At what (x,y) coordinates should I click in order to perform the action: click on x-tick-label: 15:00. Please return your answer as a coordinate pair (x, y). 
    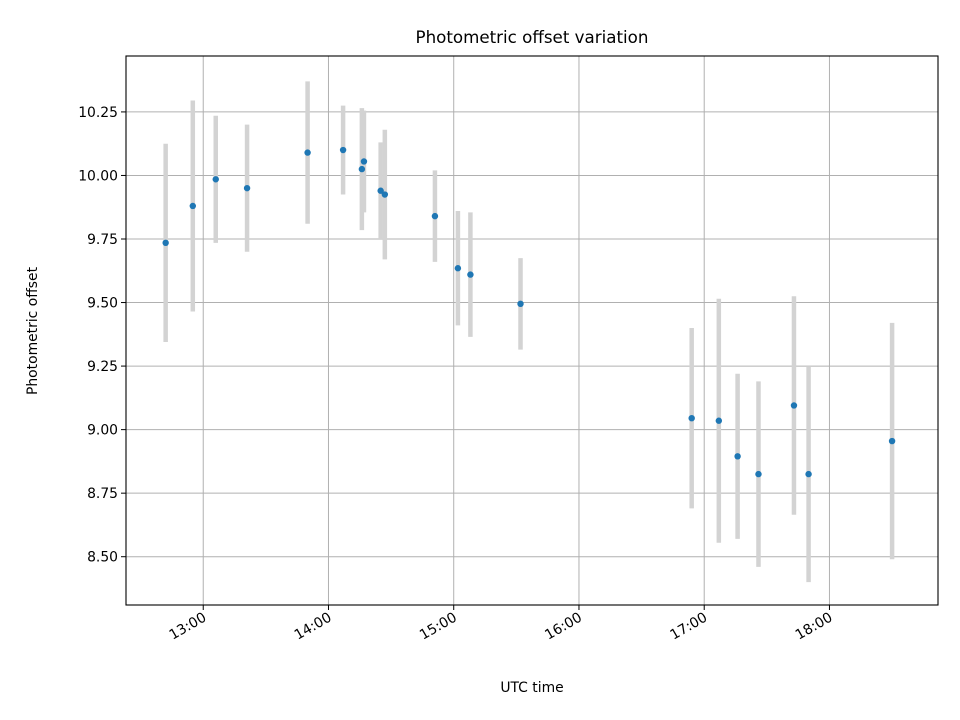
    Looking at the image, I should click on (438, 627).